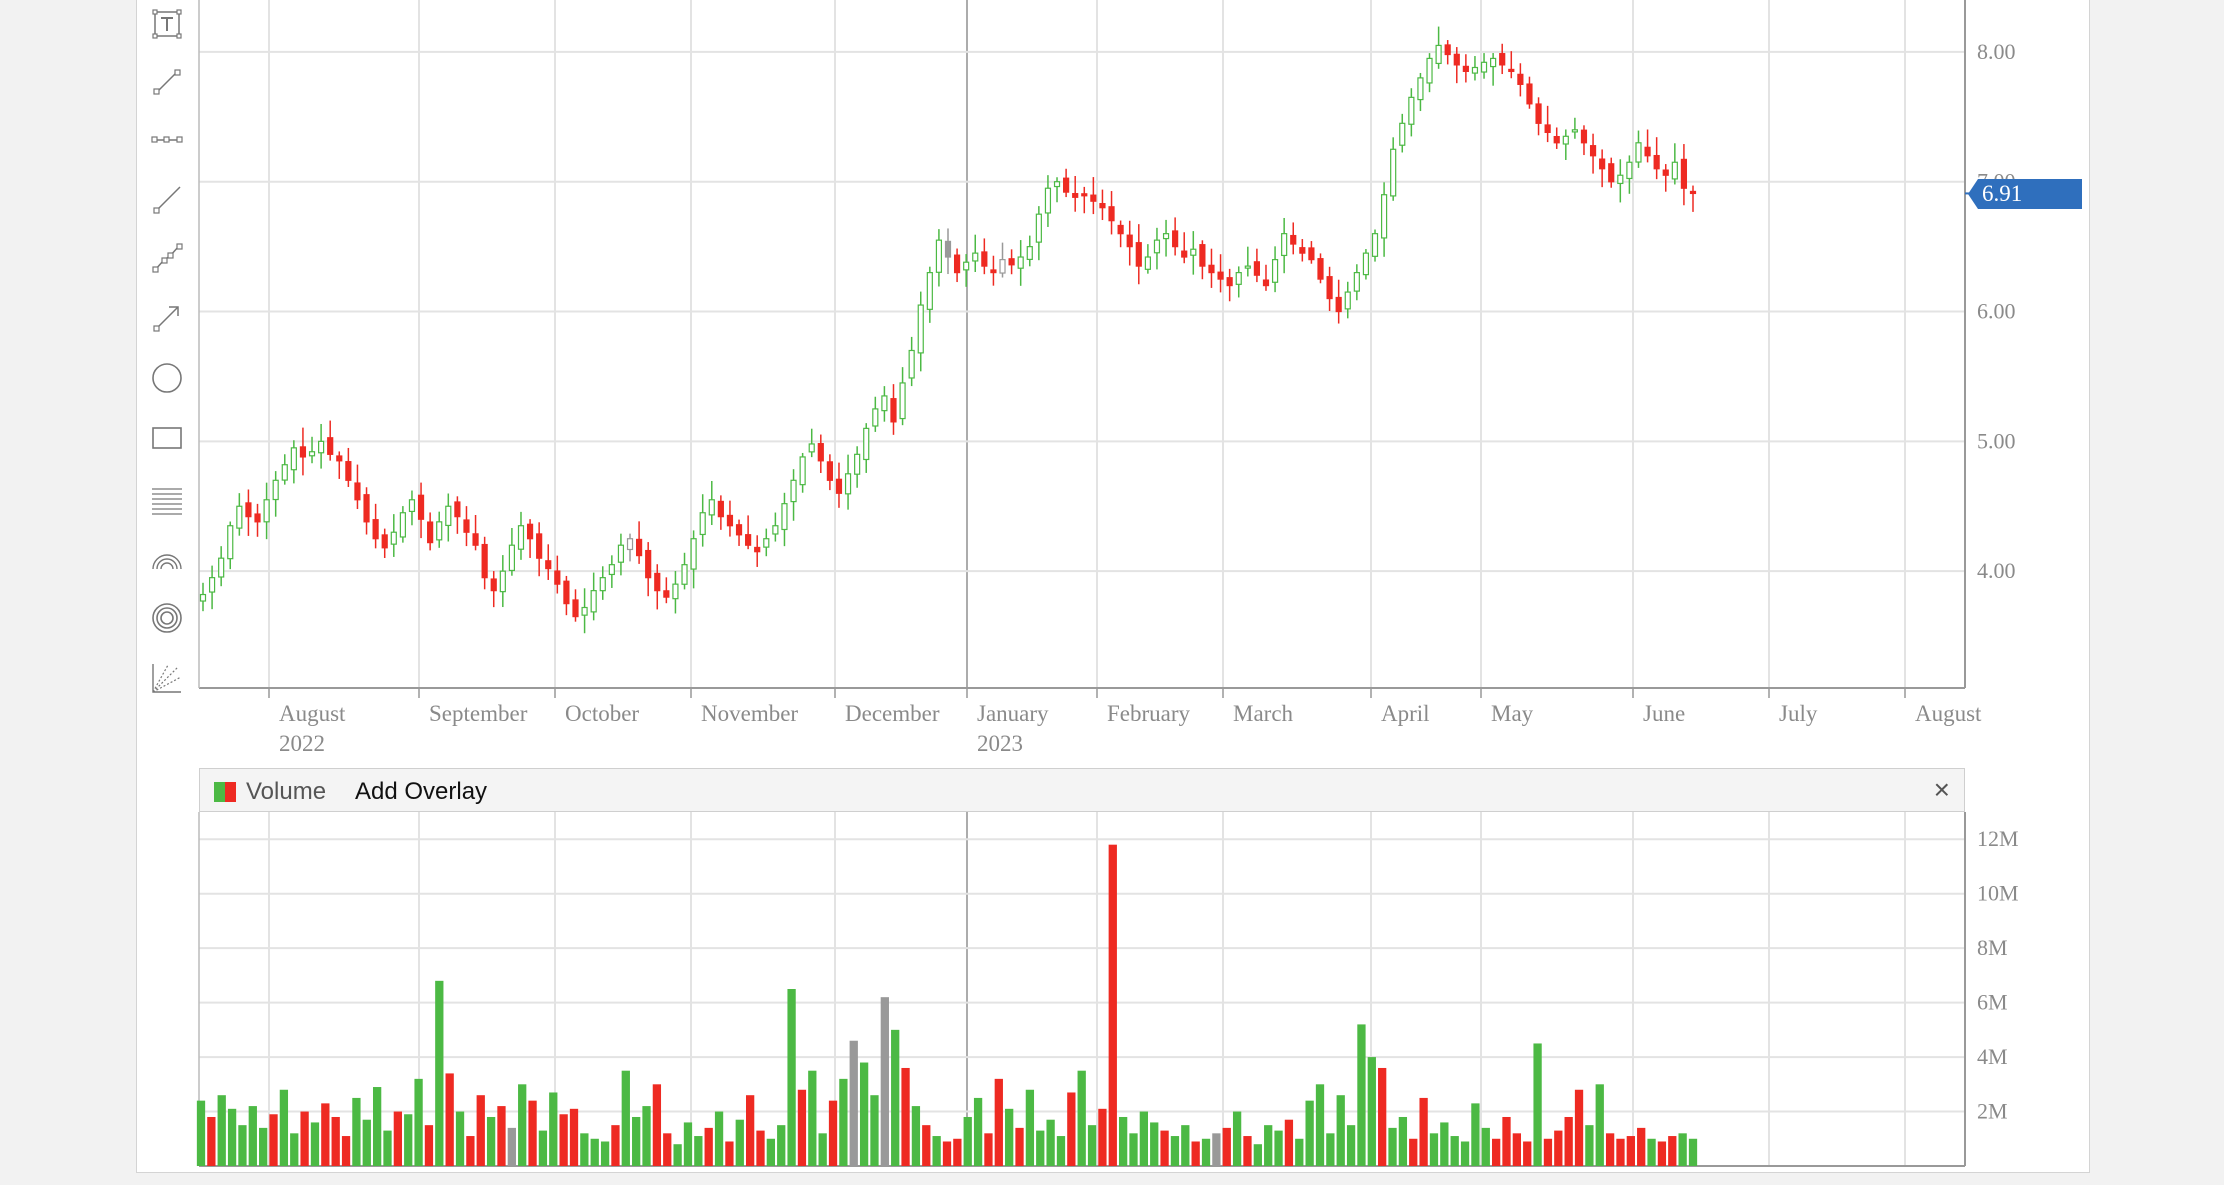  I want to click on text-tool, so click(167, 24).